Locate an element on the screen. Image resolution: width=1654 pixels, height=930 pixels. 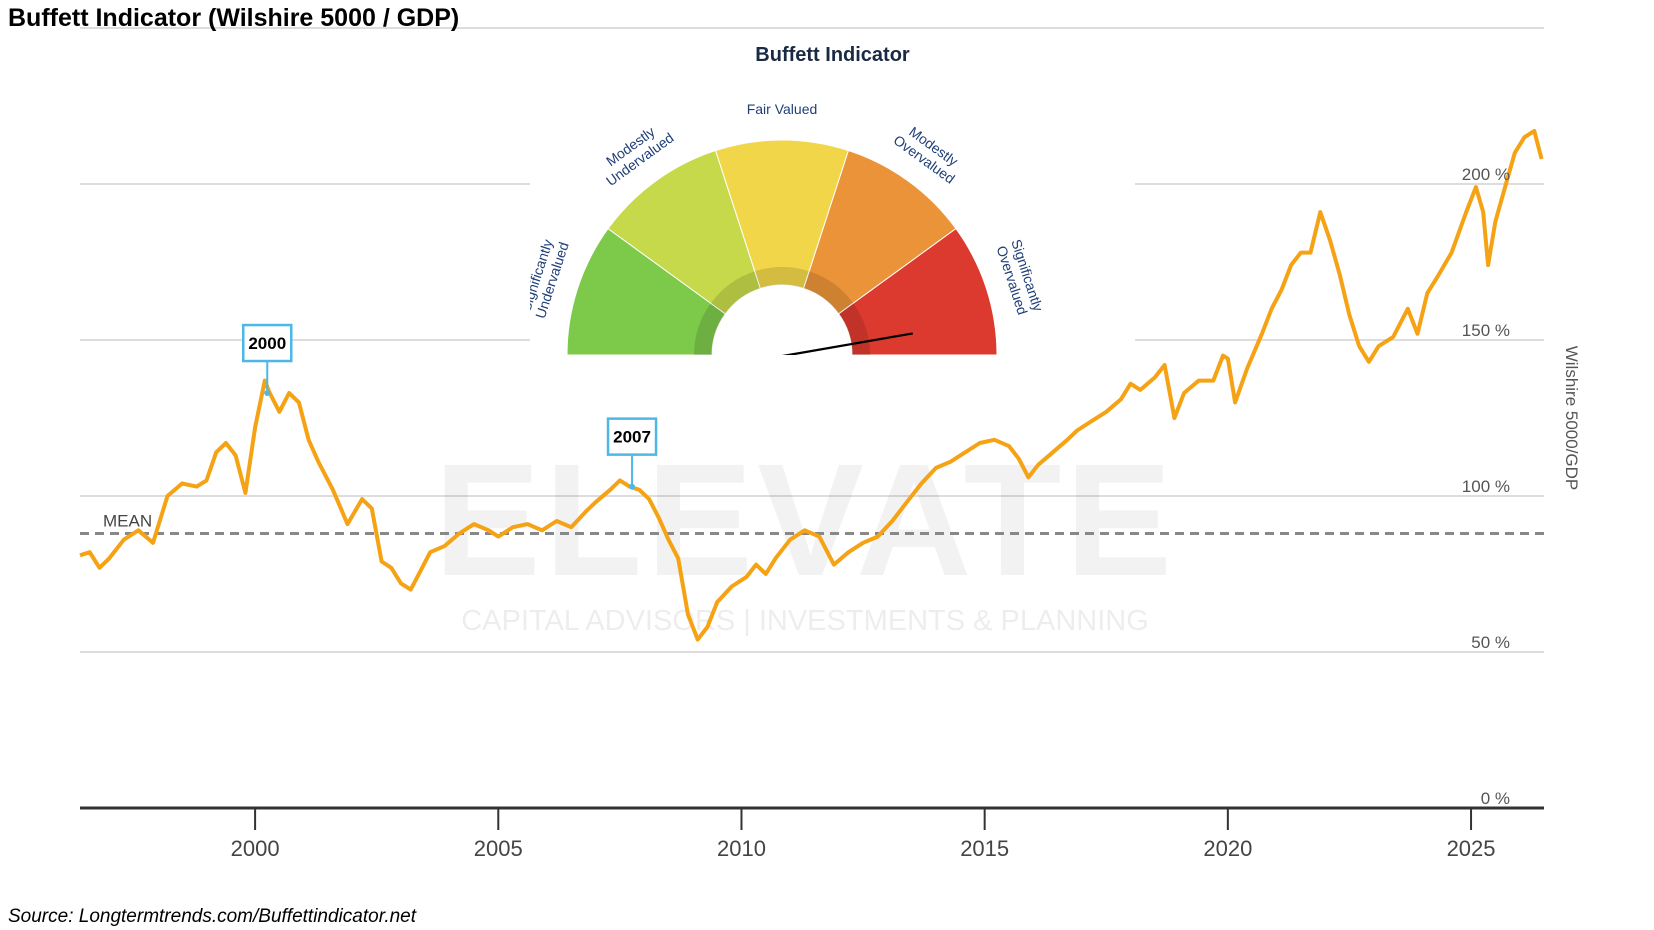
y-tick-label: 150 % is located at coordinates (1486, 330).